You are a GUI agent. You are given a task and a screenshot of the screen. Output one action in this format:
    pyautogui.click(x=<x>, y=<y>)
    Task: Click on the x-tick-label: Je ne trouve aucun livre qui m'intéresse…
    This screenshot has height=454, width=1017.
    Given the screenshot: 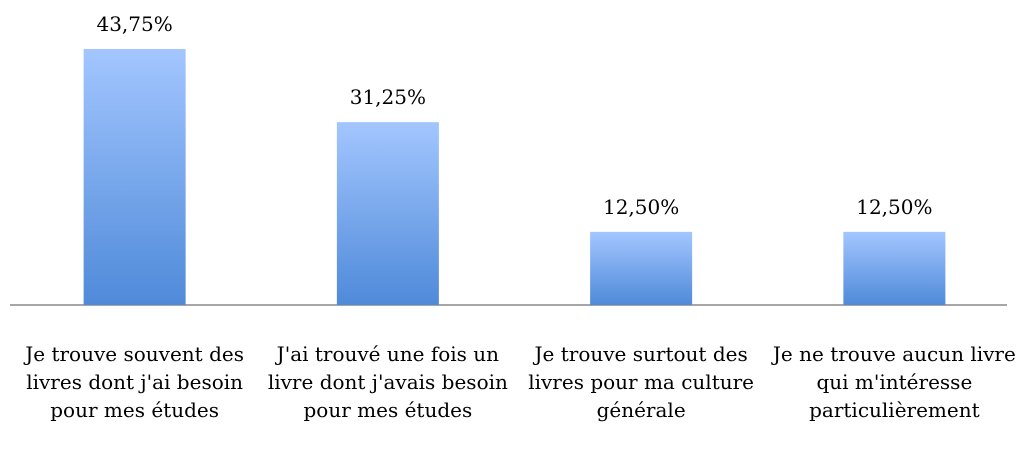 What is the action you would take?
    pyautogui.click(x=894, y=382)
    